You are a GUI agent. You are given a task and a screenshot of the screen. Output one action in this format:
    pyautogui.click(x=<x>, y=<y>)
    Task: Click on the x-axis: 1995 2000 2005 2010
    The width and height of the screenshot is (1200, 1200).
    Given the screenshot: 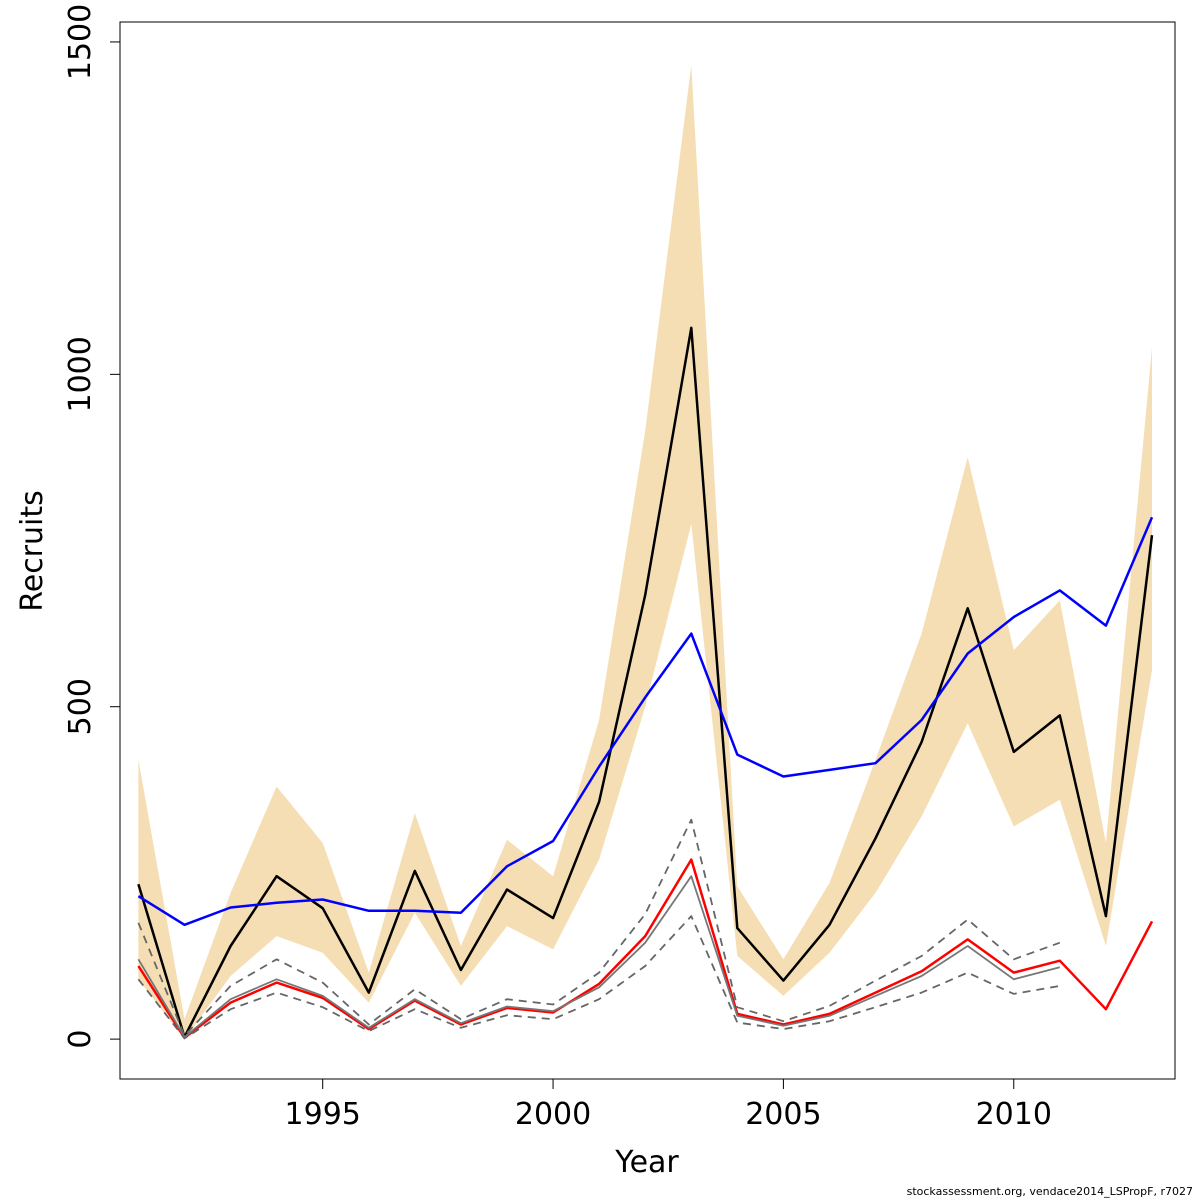 What is the action you would take?
    pyautogui.click(x=668, y=1105)
    